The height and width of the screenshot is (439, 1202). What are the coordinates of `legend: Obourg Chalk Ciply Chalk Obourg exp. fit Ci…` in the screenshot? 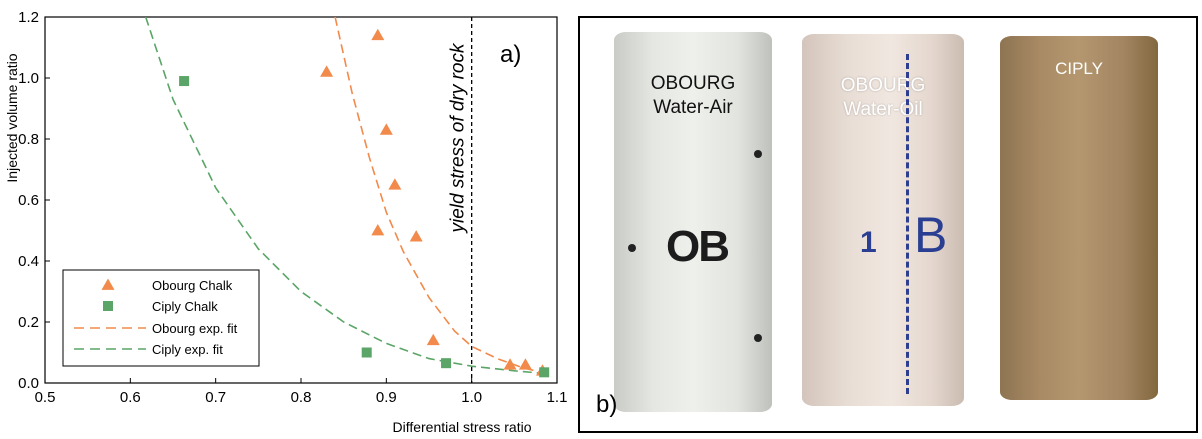 It's located at (161, 318).